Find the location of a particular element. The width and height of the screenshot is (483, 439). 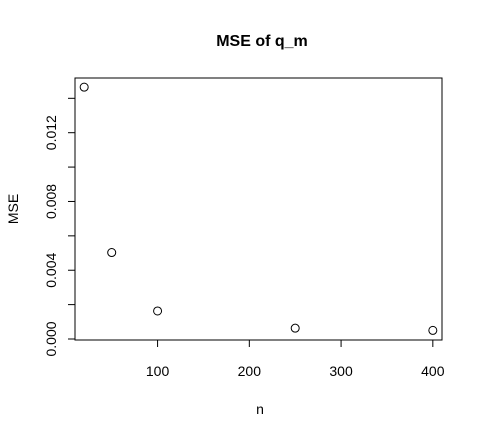

x-axis-label: n is located at coordinates (260, 409).